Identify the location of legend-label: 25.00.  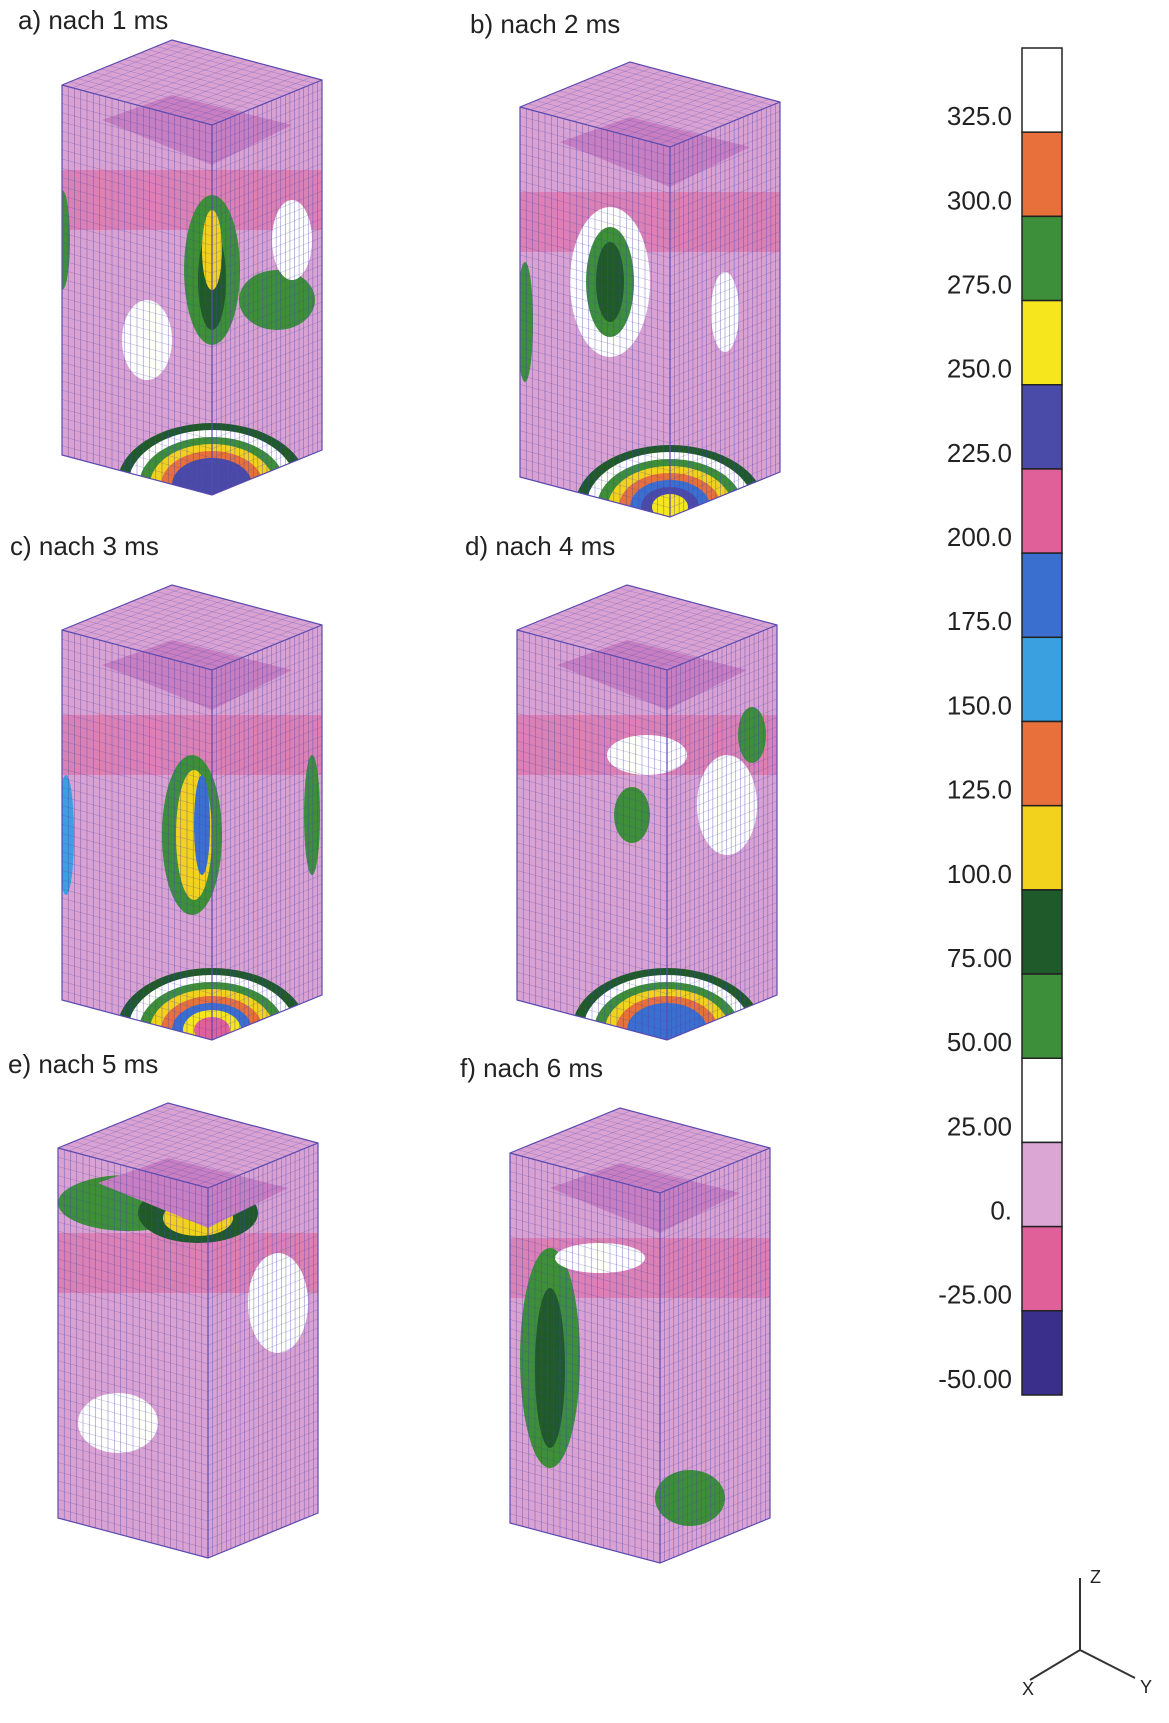
(979, 1126).